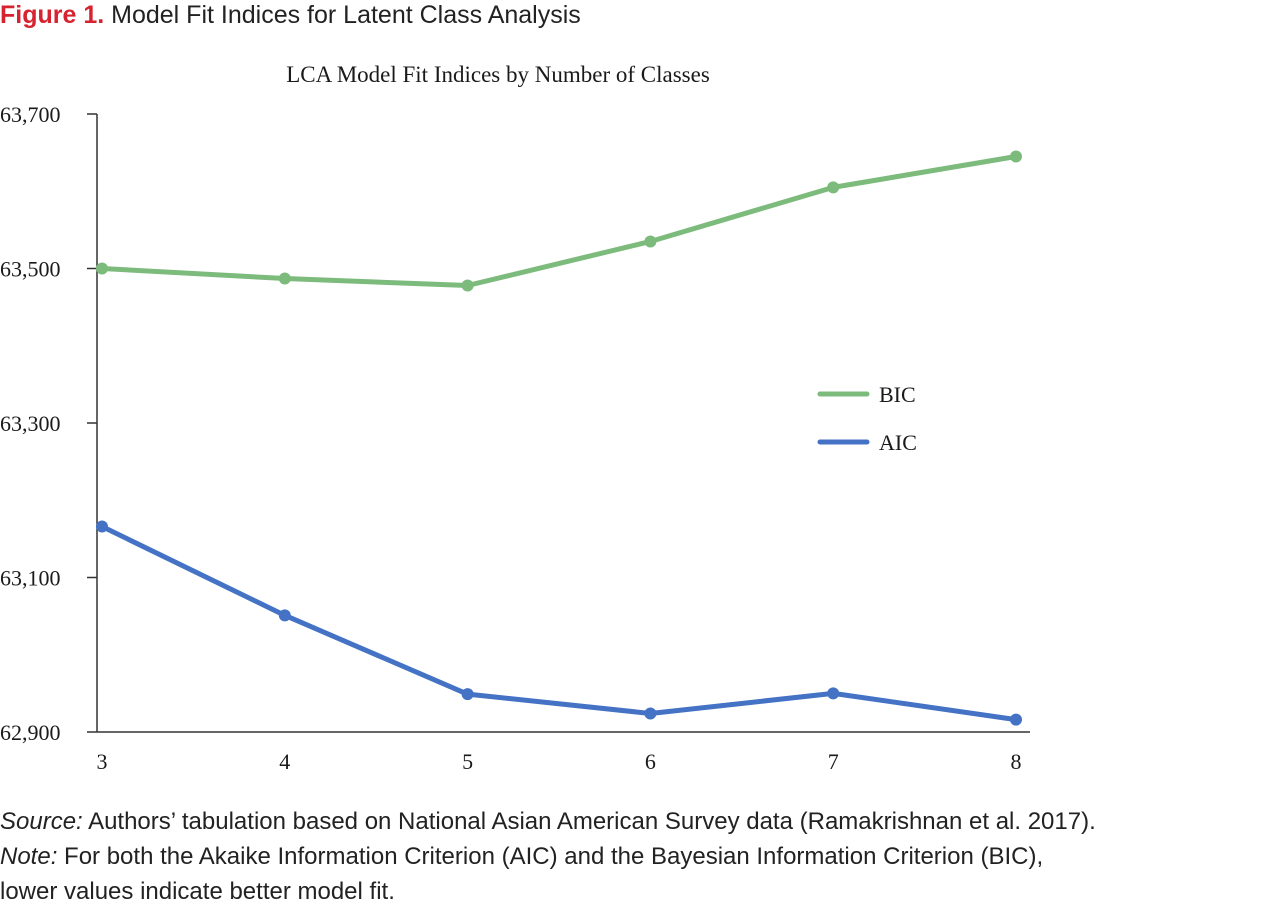 The image size is (1280, 910). I want to click on y-tick-label: 63,500, so click(30, 269).